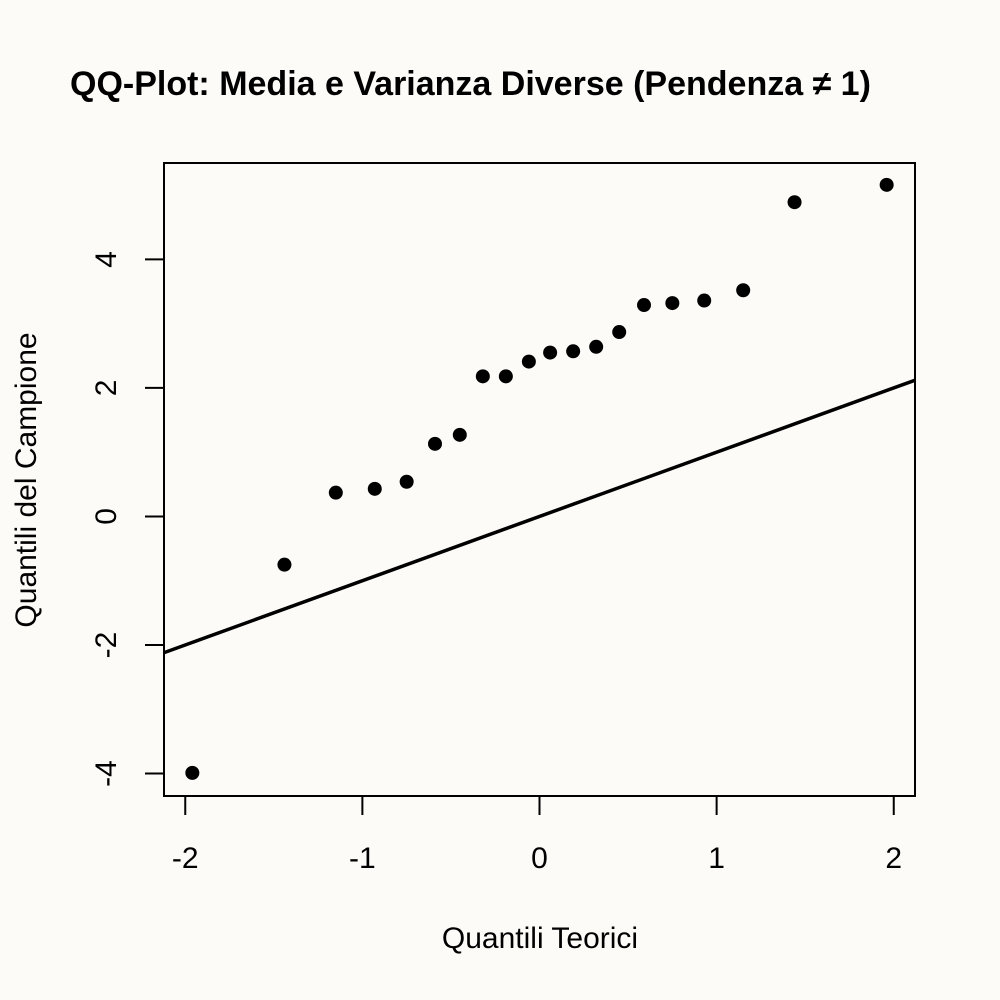  I want to click on y-tick-label: -4, so click(106, 773).